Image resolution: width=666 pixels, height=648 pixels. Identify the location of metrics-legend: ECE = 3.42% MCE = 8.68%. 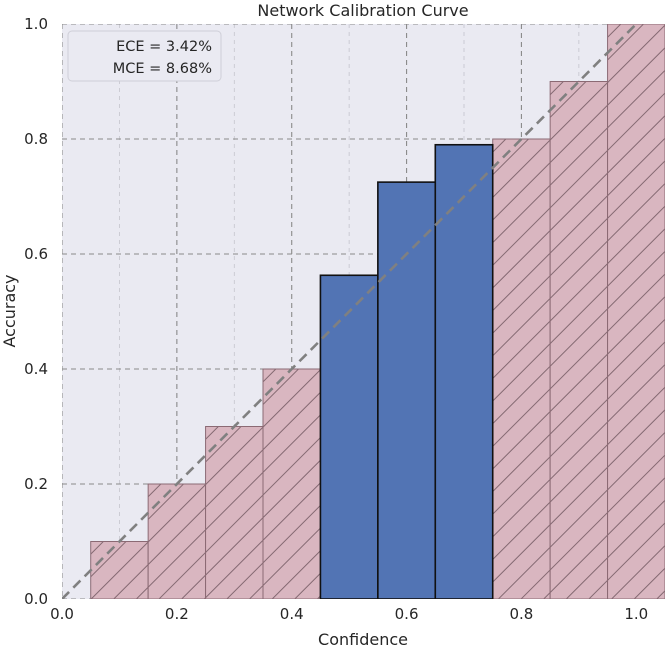
(144, 56).